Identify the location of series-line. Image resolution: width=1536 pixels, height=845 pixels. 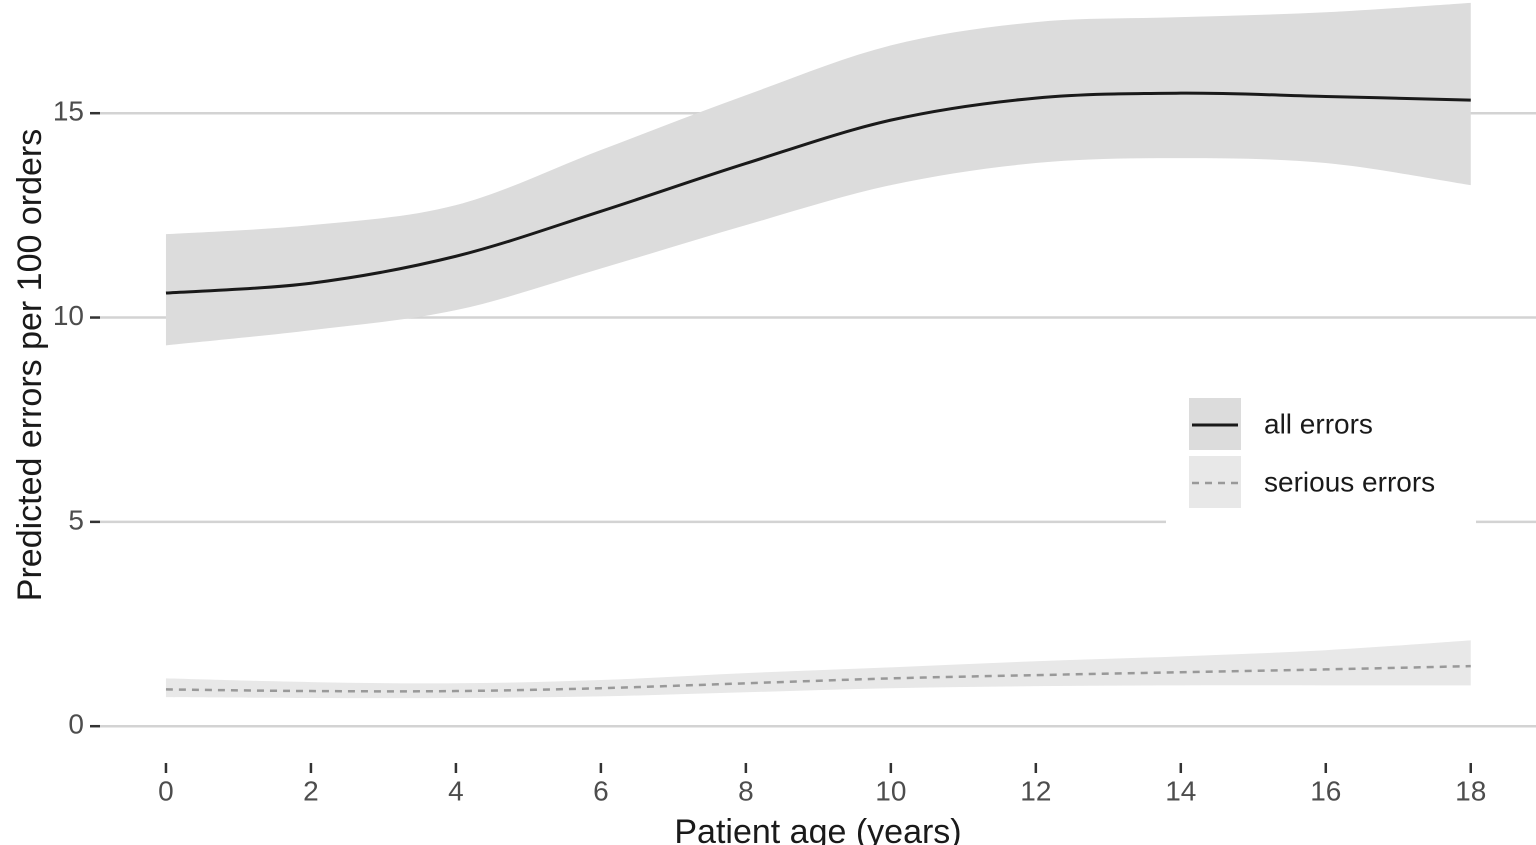
(818, 678).